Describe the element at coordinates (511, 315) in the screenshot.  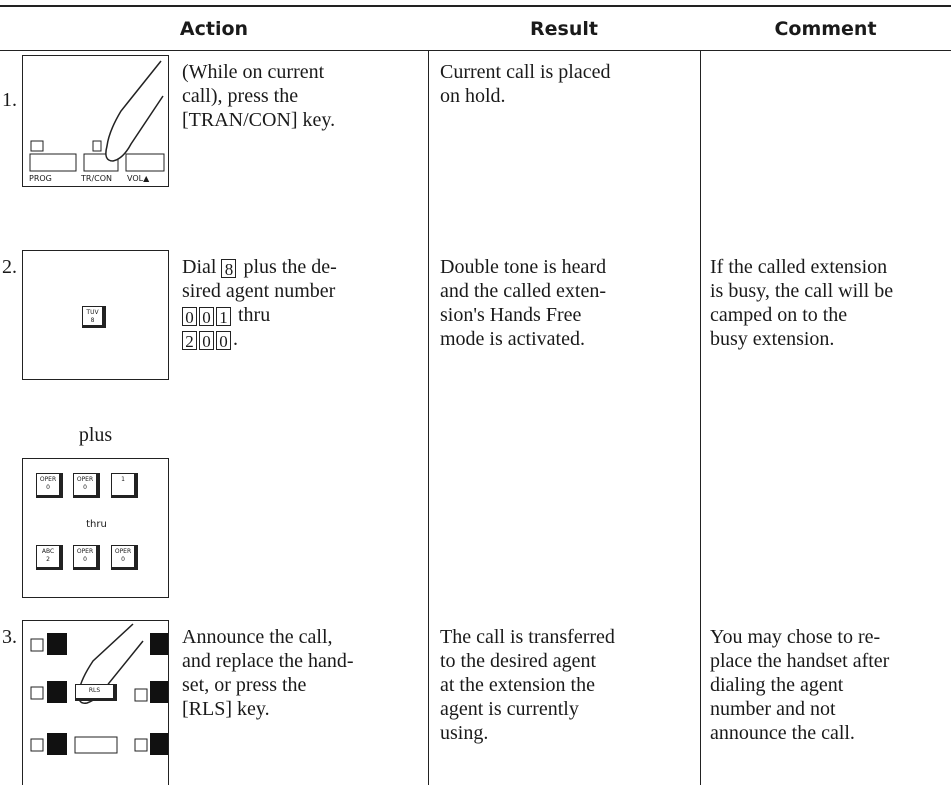
I see `result-line: sion's Hands Free` at that location.